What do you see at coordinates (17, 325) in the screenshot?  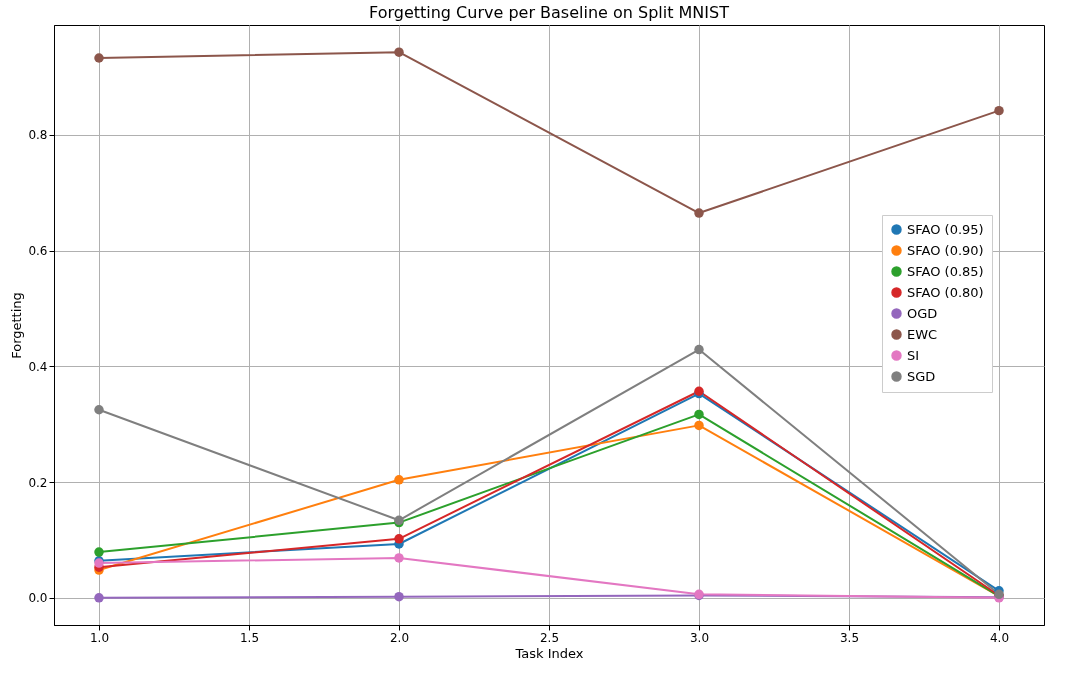 I see `y-axis-title: Forgetting` at bounding box center [17, 325].